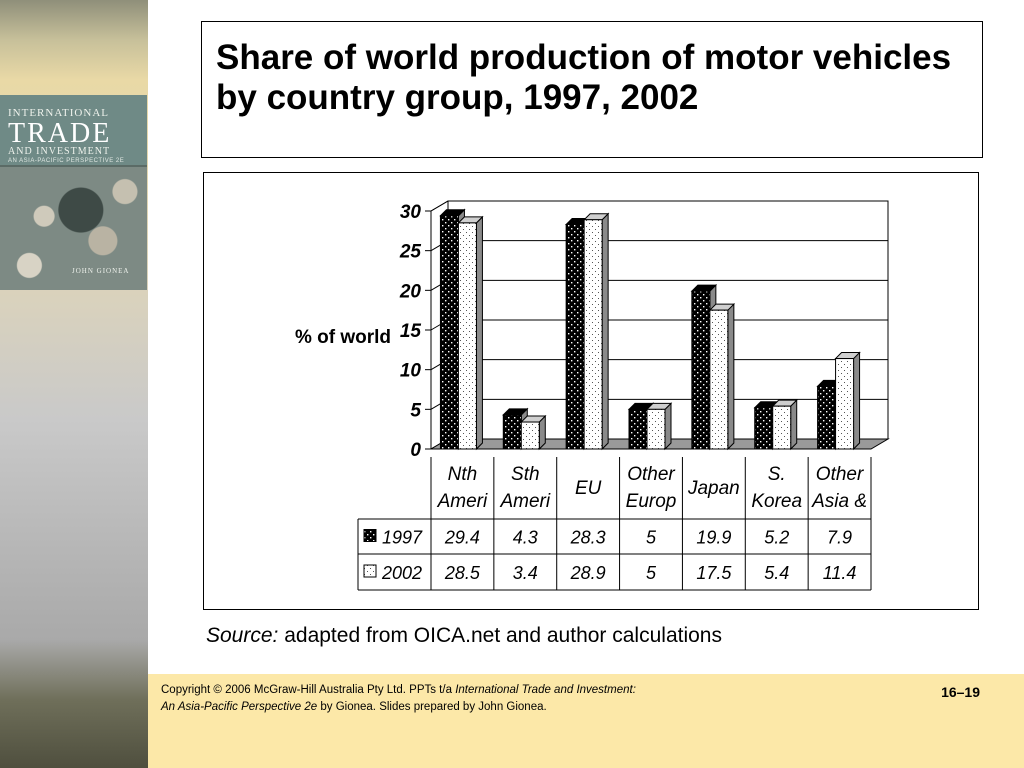 The width and height of the screenshot is (1024, 768). What do you see at coordinates (66, 161) in the screenshot?
I see `book-cover-line4: AN ASIA-PACIFIC PERSPECTIVE 2E` at bounding box center [66, 161].